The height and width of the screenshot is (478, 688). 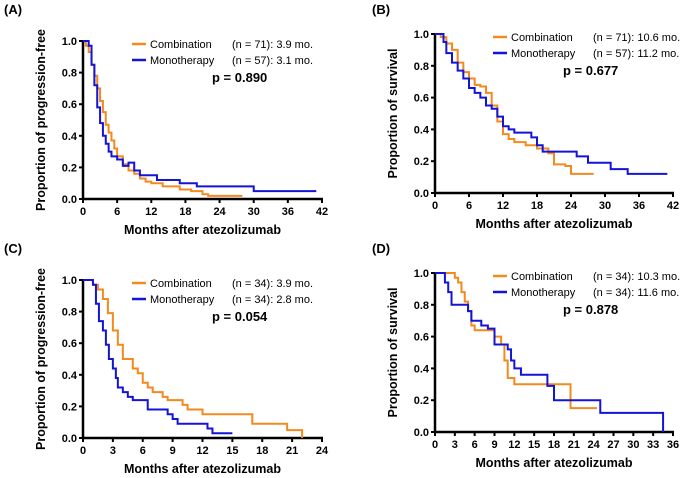 What do you see at coordinates (239, 77) in the screenshot?
I see `p-value: p = 0.890` at bounding box center [239, 77].